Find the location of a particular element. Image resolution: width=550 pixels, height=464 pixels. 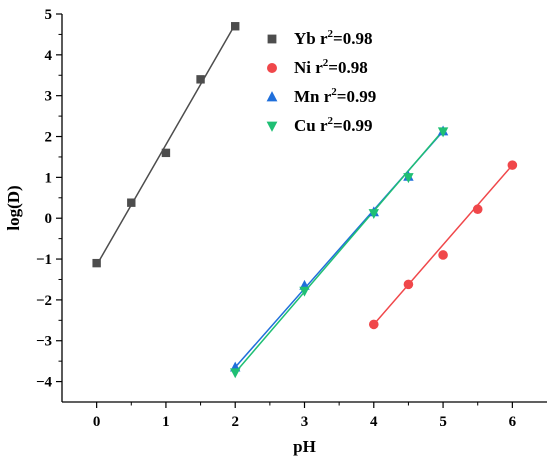

legend-marker-yb is located at coordinates (272, 39).